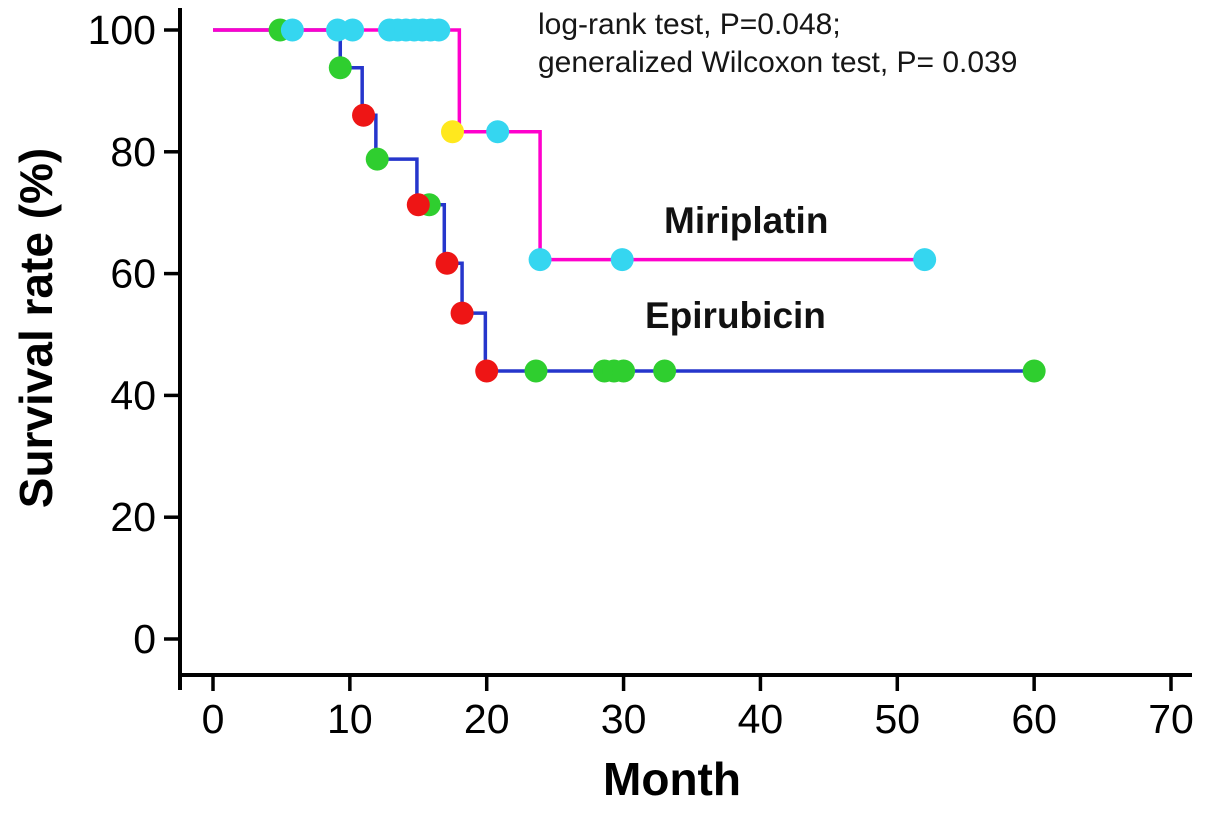  I want to click on x-tick-label: 20, so click(487, 719).